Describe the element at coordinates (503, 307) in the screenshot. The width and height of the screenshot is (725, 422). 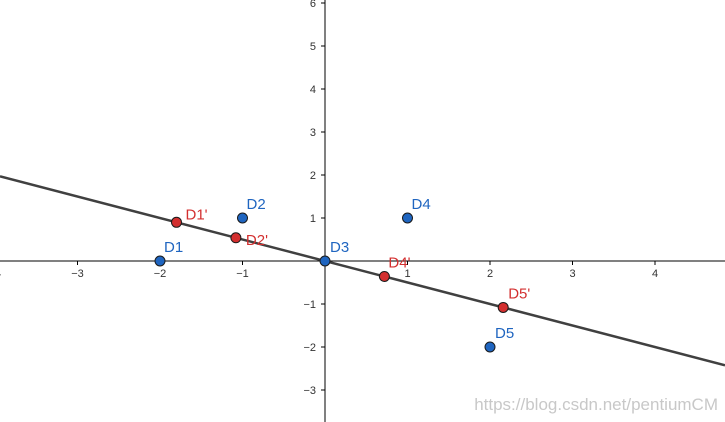
I see `point-d5-prime` at that location.